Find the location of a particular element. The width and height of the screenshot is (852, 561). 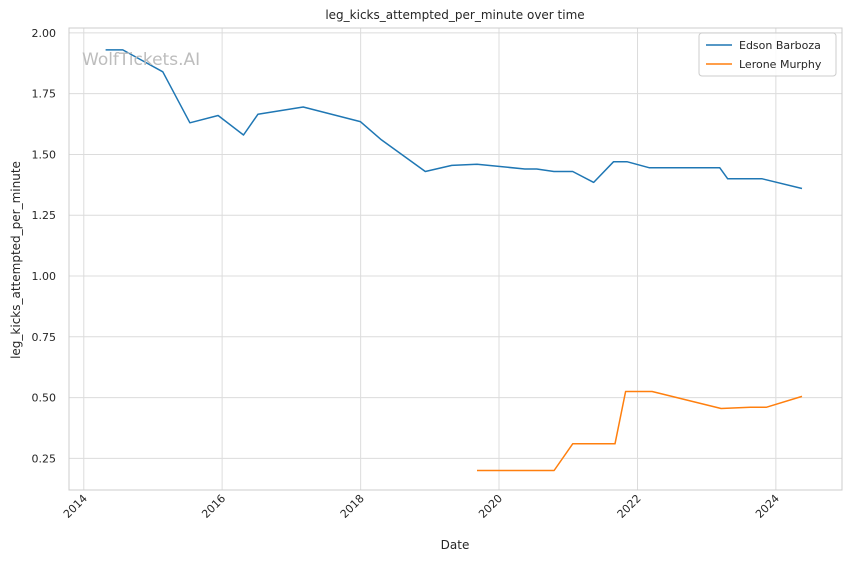

y-tick-label: 1.50 is located at coordinates (44, 154).